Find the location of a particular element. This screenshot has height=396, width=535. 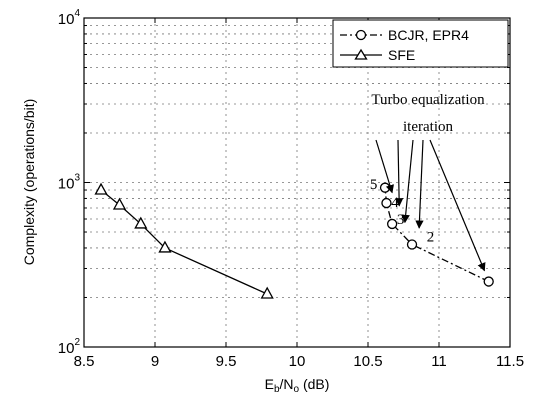

iteration-label: 2 is located at coordinates (431, 237).